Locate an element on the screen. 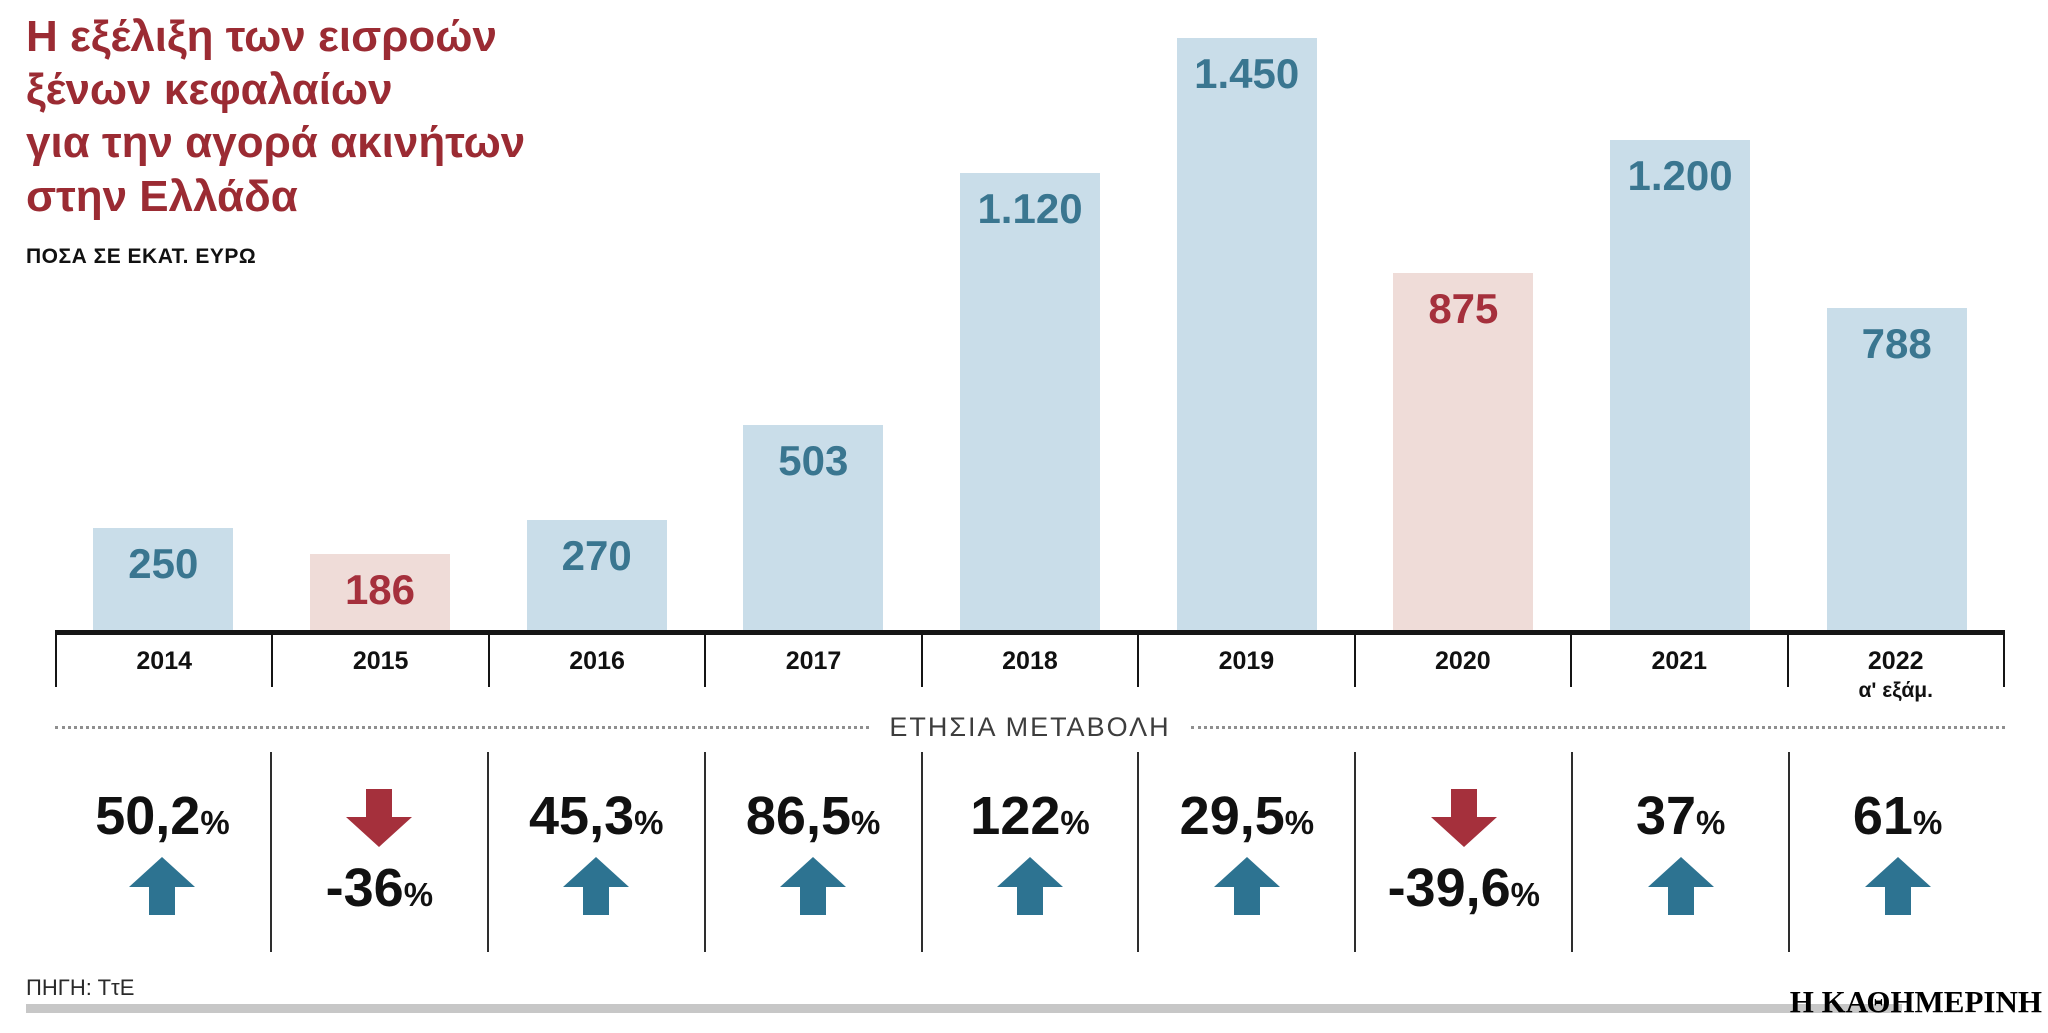 The width and height of the screenshot is (2048, 1033). annual-change-label: ΕΤΗΣΙΑ ΜΕΤΑΒΟΛΗ is located at coordinates (1030, 727).